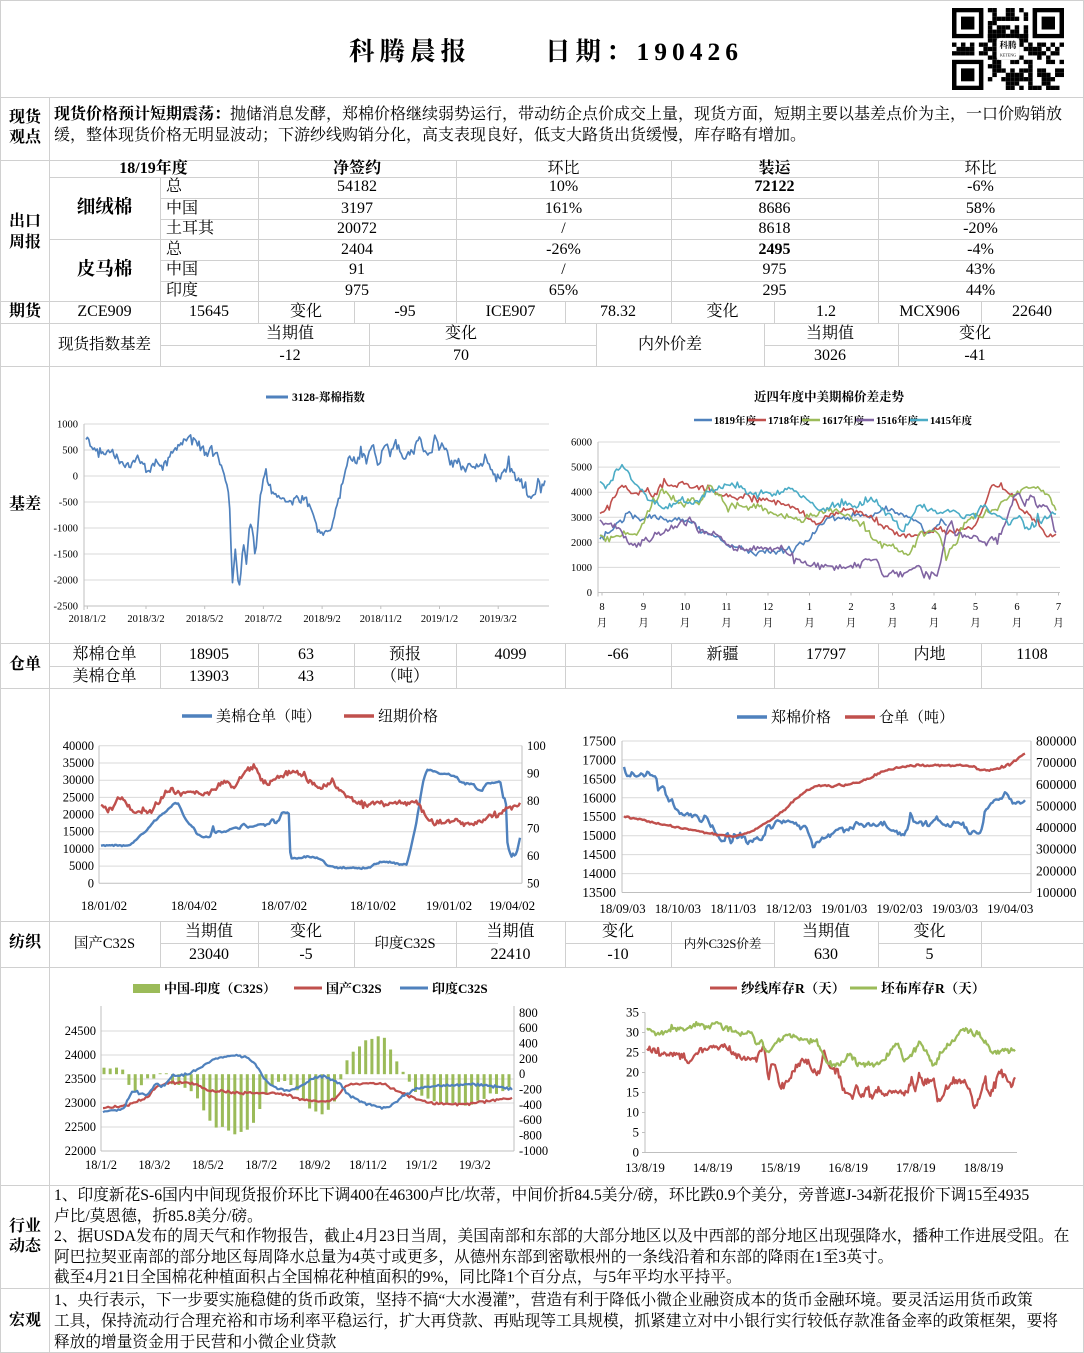 This screenshot has height=1353, width=1084. I want to click on svg-text: 19/01/03, so click(844, 908).